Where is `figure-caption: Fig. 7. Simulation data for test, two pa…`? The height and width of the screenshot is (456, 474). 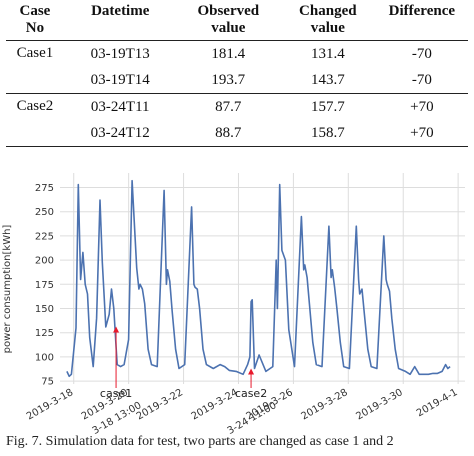 figure-caption: Fig. 7. Simulation data for test, two pa… is located at coordinates (200, 441).